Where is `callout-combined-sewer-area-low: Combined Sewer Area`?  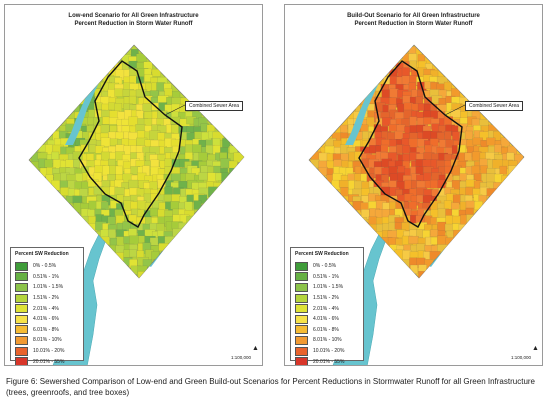 callout-combined-sewer-area-low: Combined Sewer Area is located at coordinates (214, 106).